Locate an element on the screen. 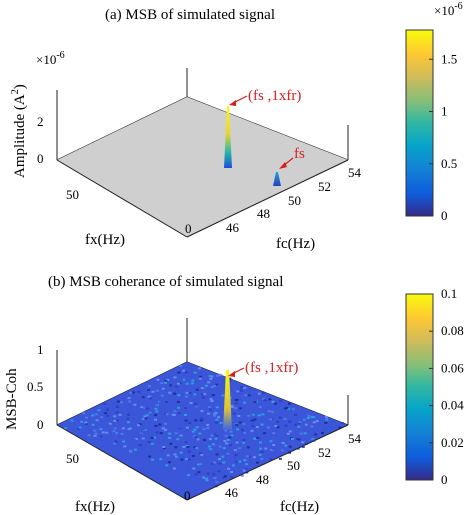 The width and height of the screenshot is (474, 515). panel-b-yticks: 50 0 is located at coordinates (128, 477).